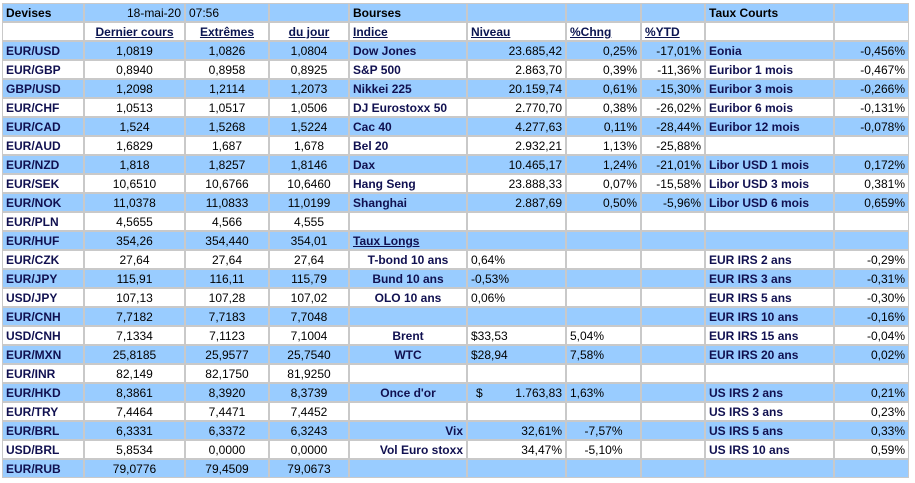  What do you see at coordinates (769, 316) in the screenshot?
I see `rate-name: EUR IRS 10 ans` at bounding box center [769, 316].